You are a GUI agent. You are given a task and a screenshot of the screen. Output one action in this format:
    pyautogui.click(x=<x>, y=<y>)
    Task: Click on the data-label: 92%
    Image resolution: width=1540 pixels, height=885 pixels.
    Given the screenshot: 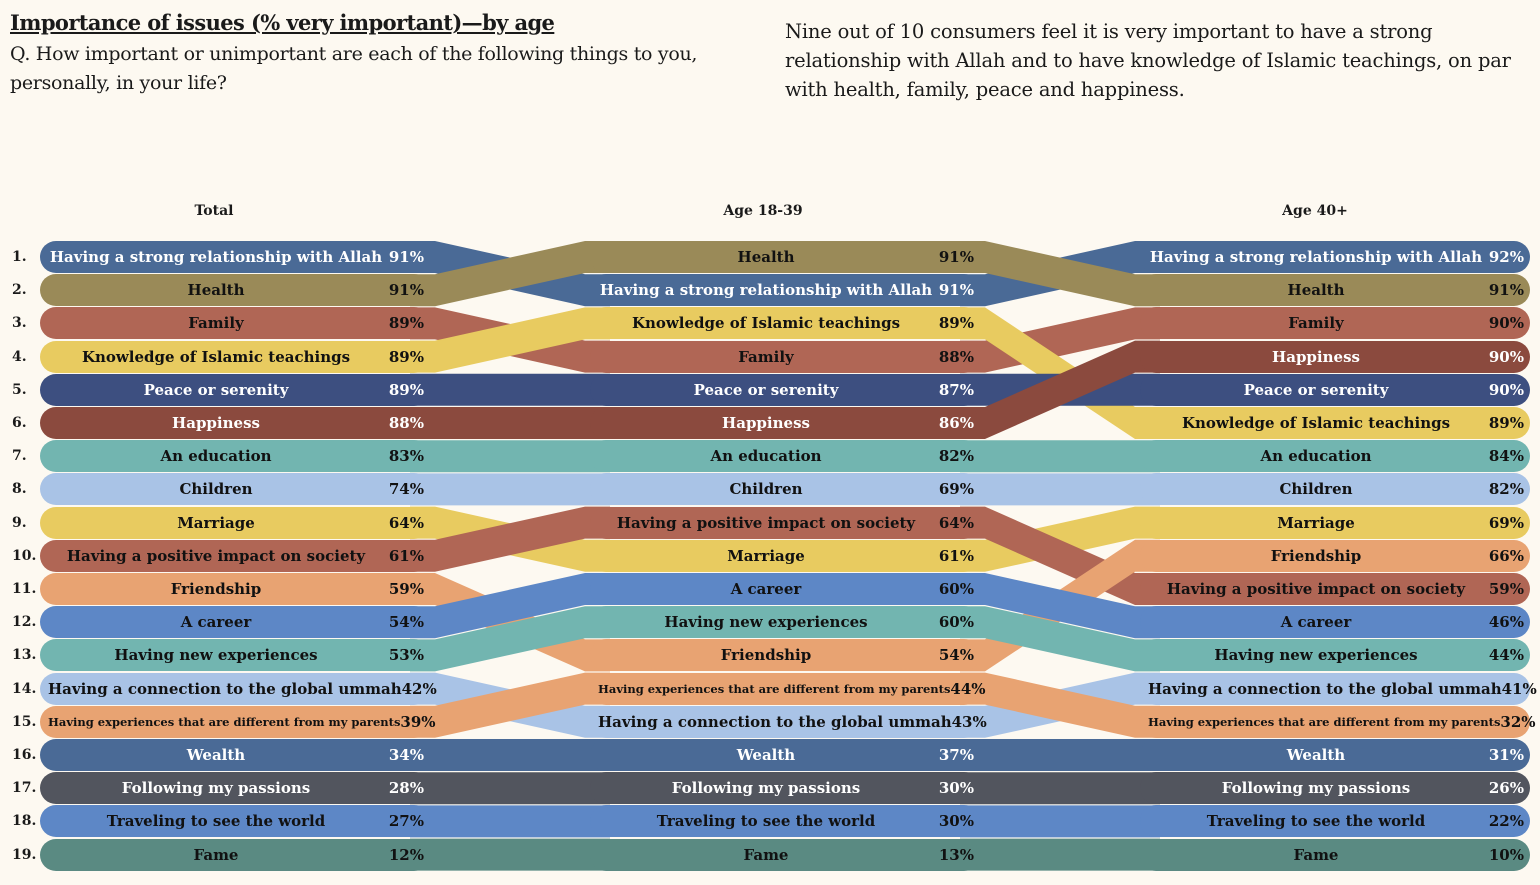 What is the action you would take?
    pyautogui.click(x=1506, y=257)
    